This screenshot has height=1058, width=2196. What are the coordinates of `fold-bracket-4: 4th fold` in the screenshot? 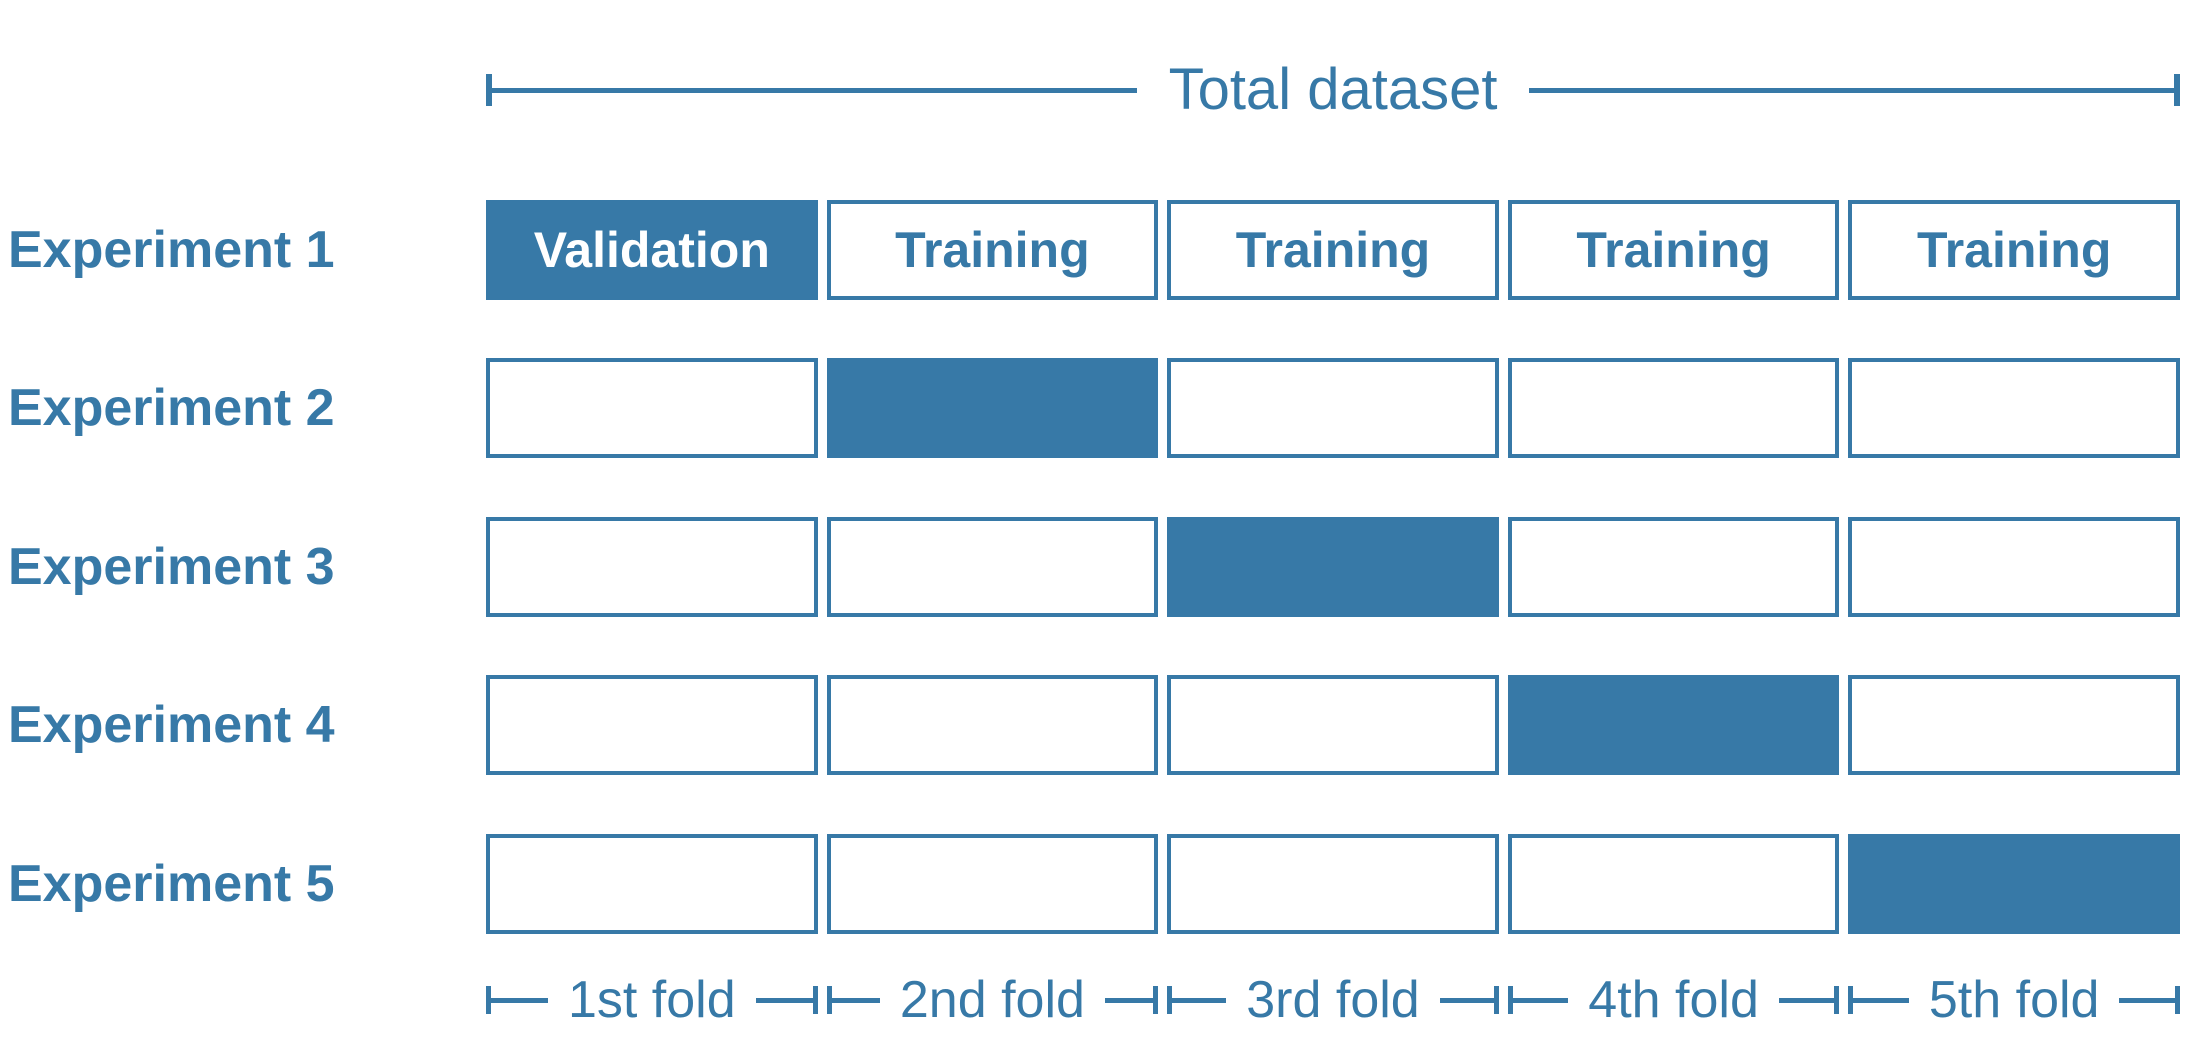 It's located at (1673, 1000).